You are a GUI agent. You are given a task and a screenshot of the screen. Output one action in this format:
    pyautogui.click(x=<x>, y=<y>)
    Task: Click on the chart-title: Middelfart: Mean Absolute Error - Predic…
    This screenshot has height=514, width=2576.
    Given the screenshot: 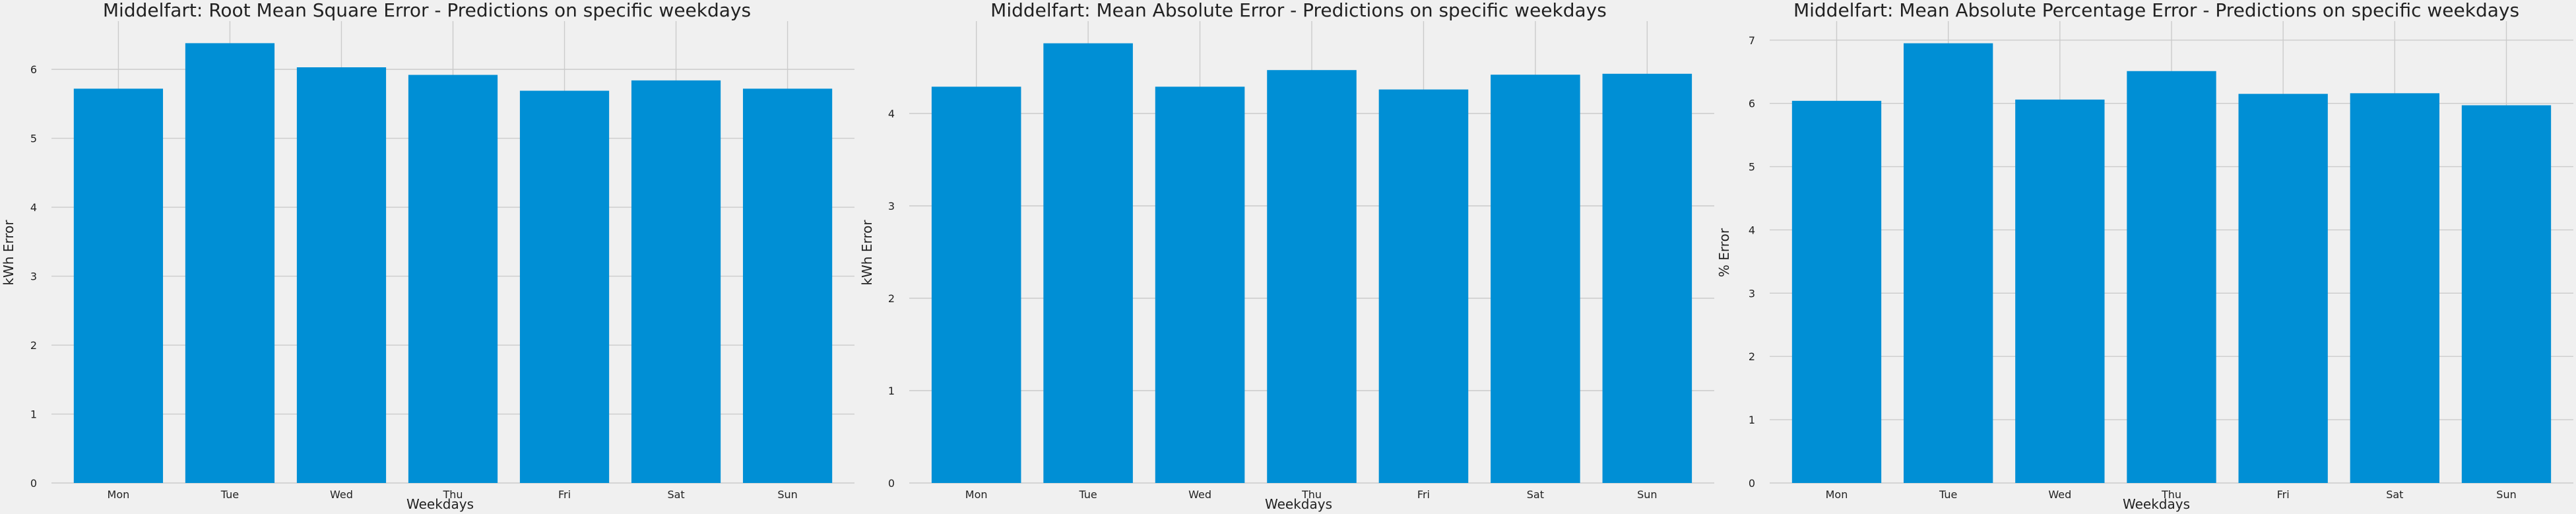 What is the action you would take?
    pyautogui.click(x=1298, y=10)
    